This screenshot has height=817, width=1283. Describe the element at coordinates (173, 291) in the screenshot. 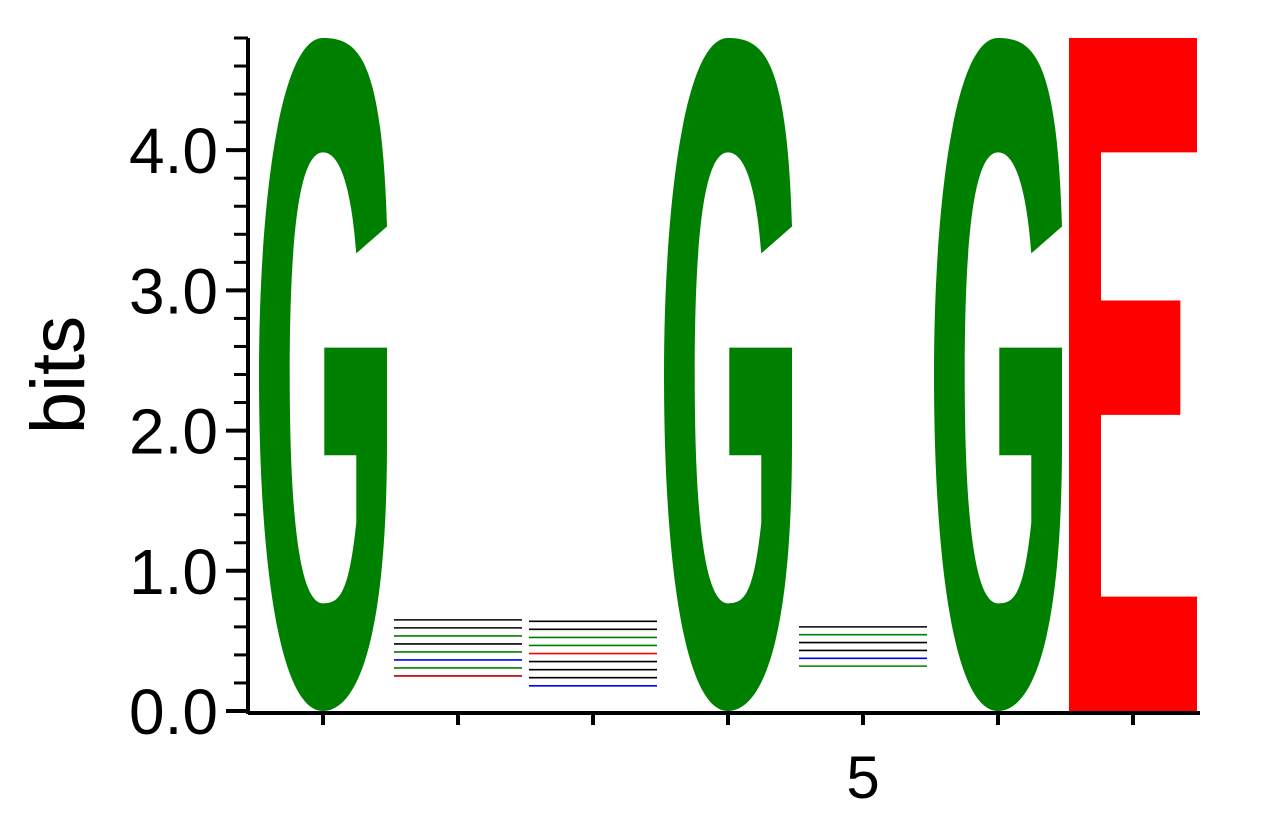

I see `y-tick-label: 3.0` at that location.